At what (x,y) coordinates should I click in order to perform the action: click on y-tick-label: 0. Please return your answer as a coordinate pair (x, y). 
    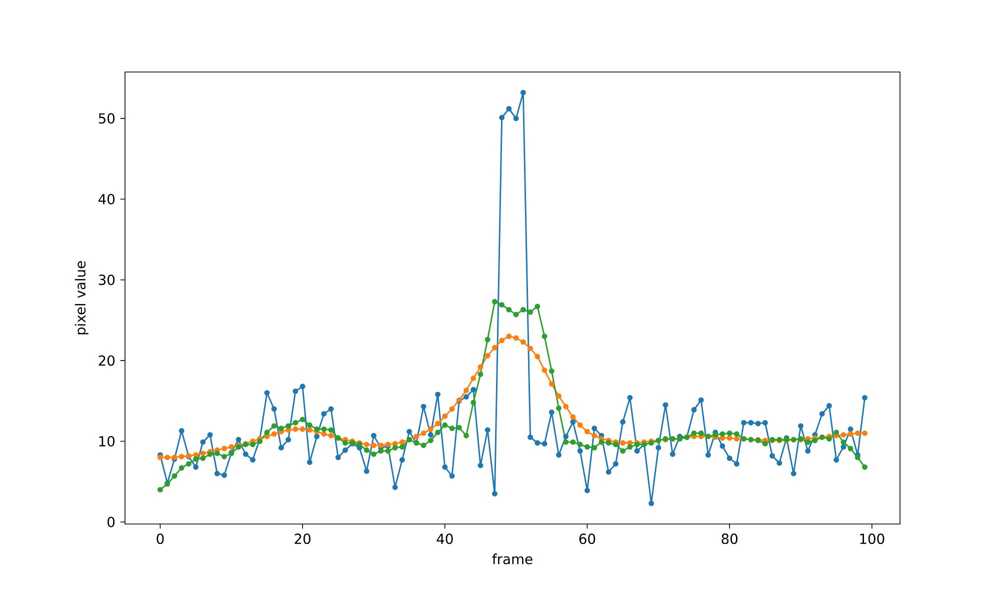
    Looking at the image, I should click on (111, 522).